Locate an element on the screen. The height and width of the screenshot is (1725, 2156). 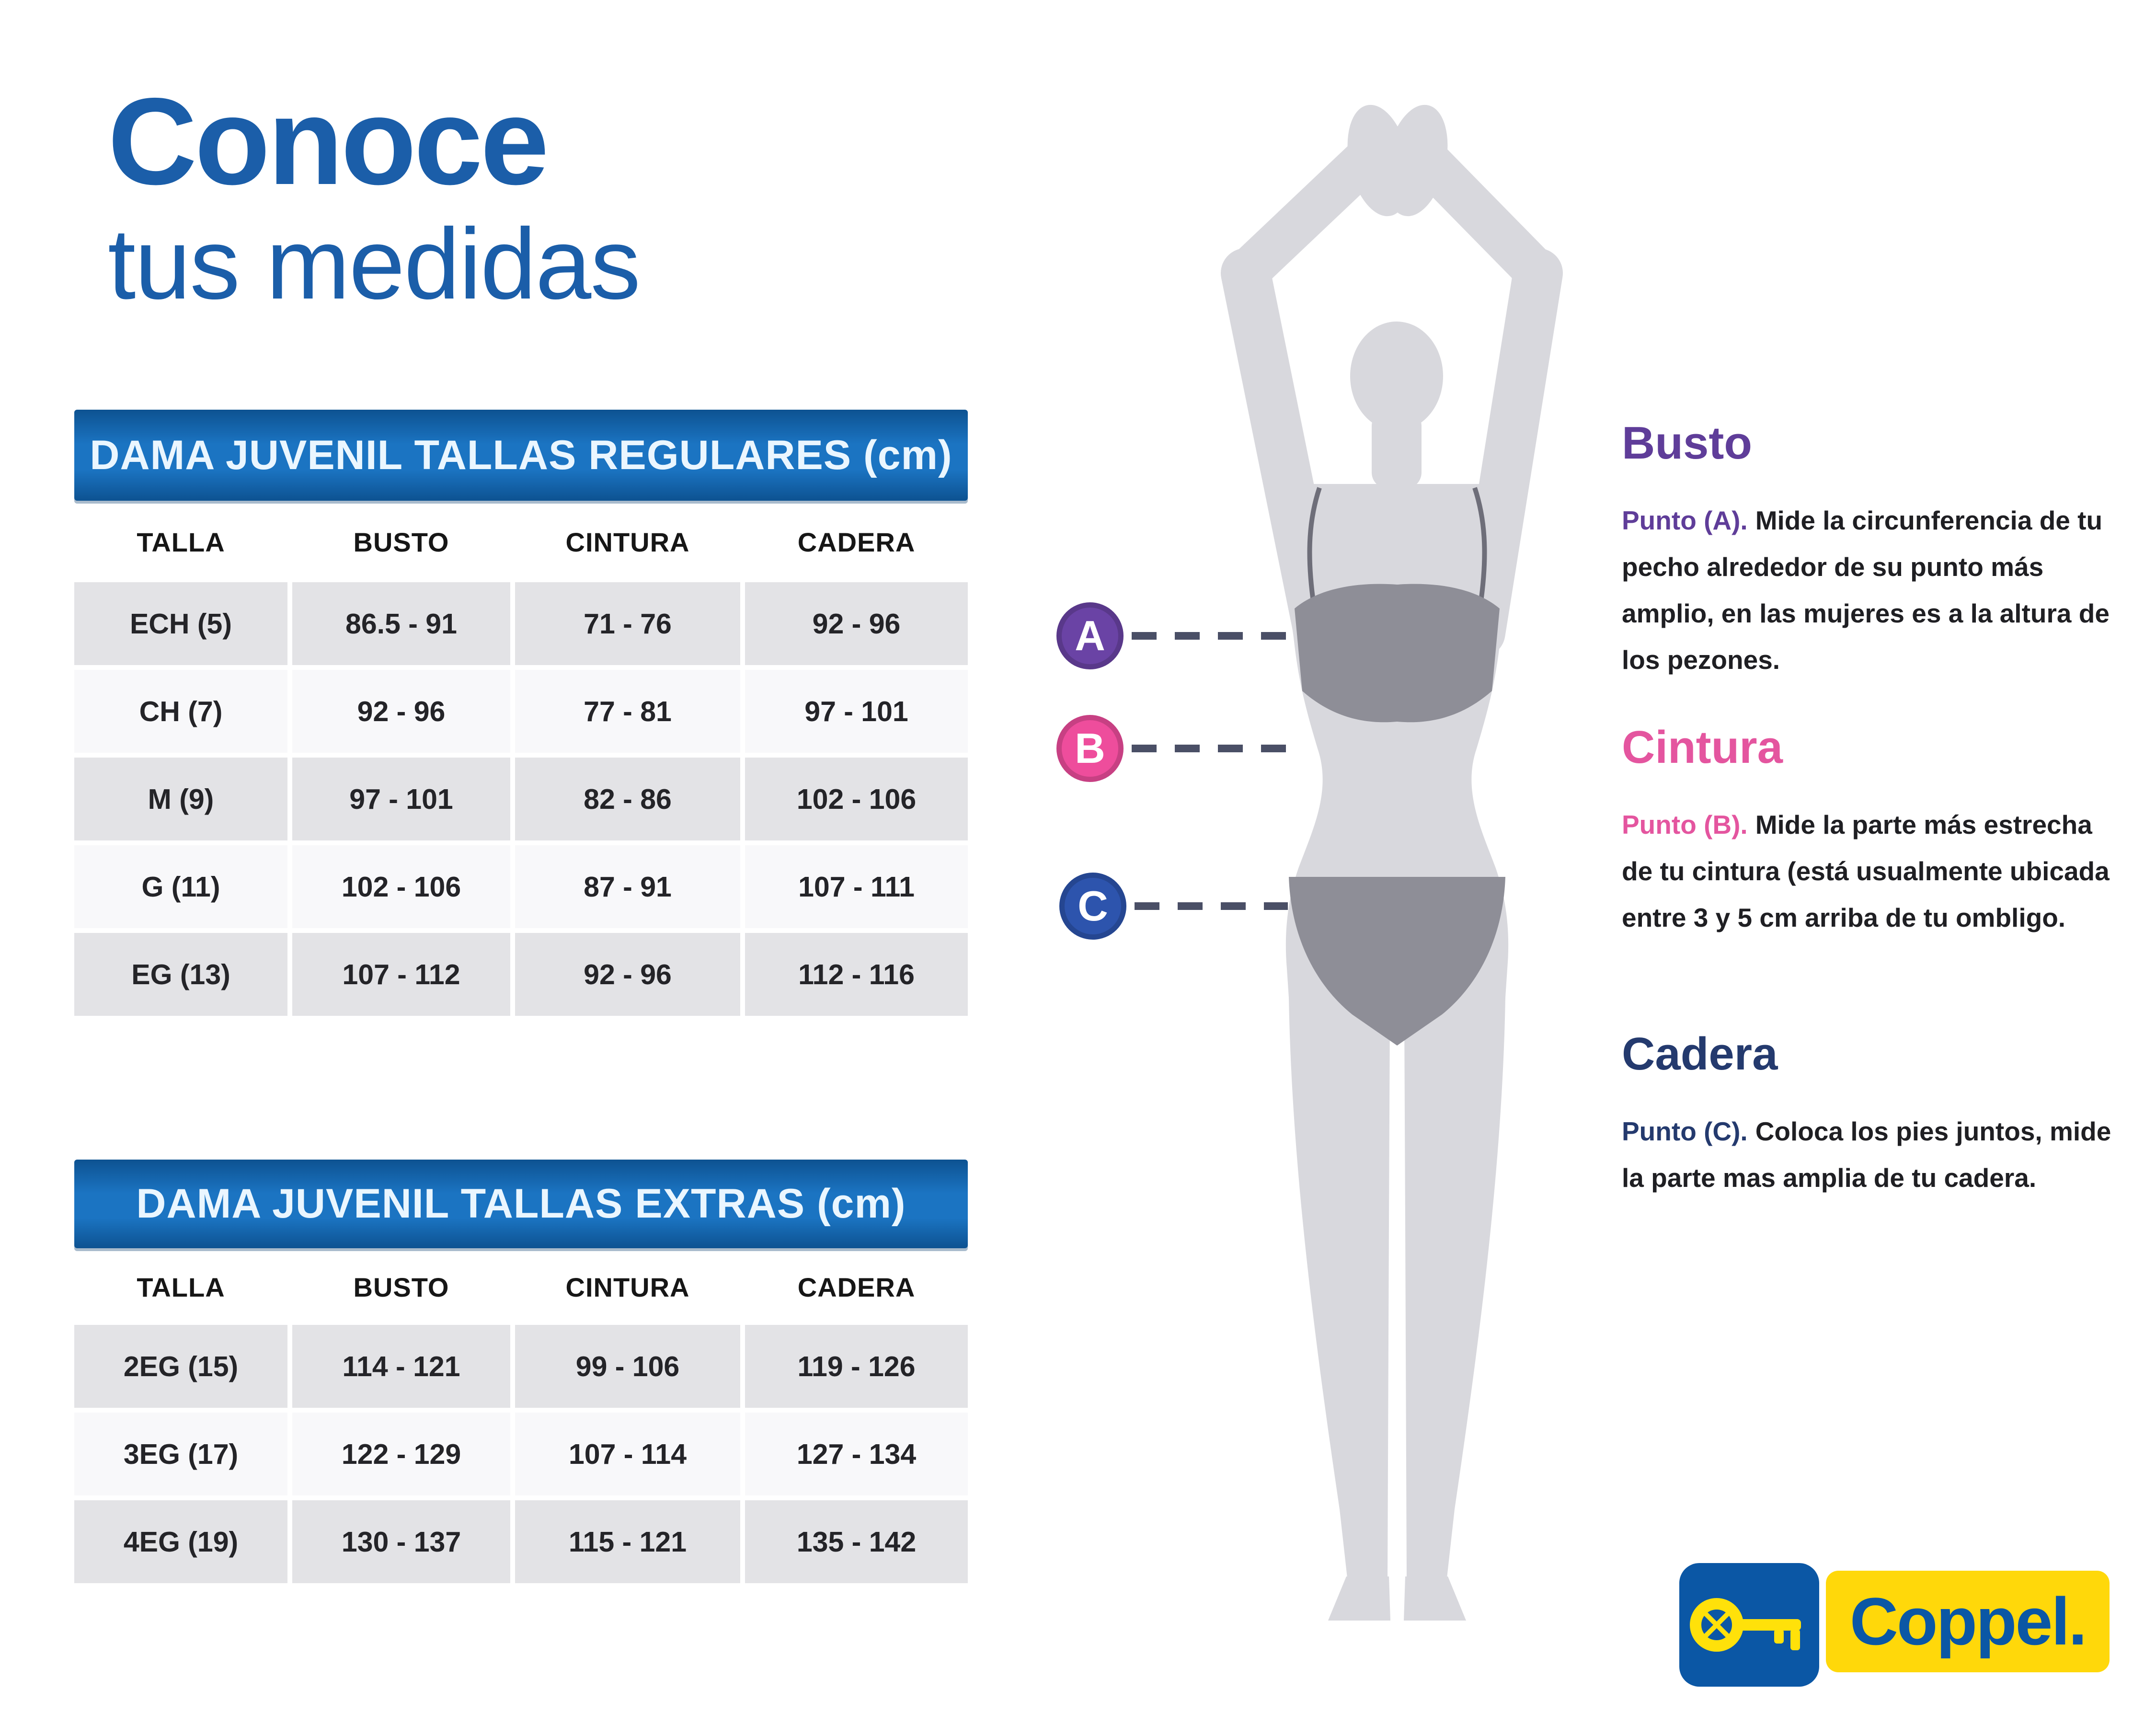
marker-c-label: C is located at coordinates (1093, 906).